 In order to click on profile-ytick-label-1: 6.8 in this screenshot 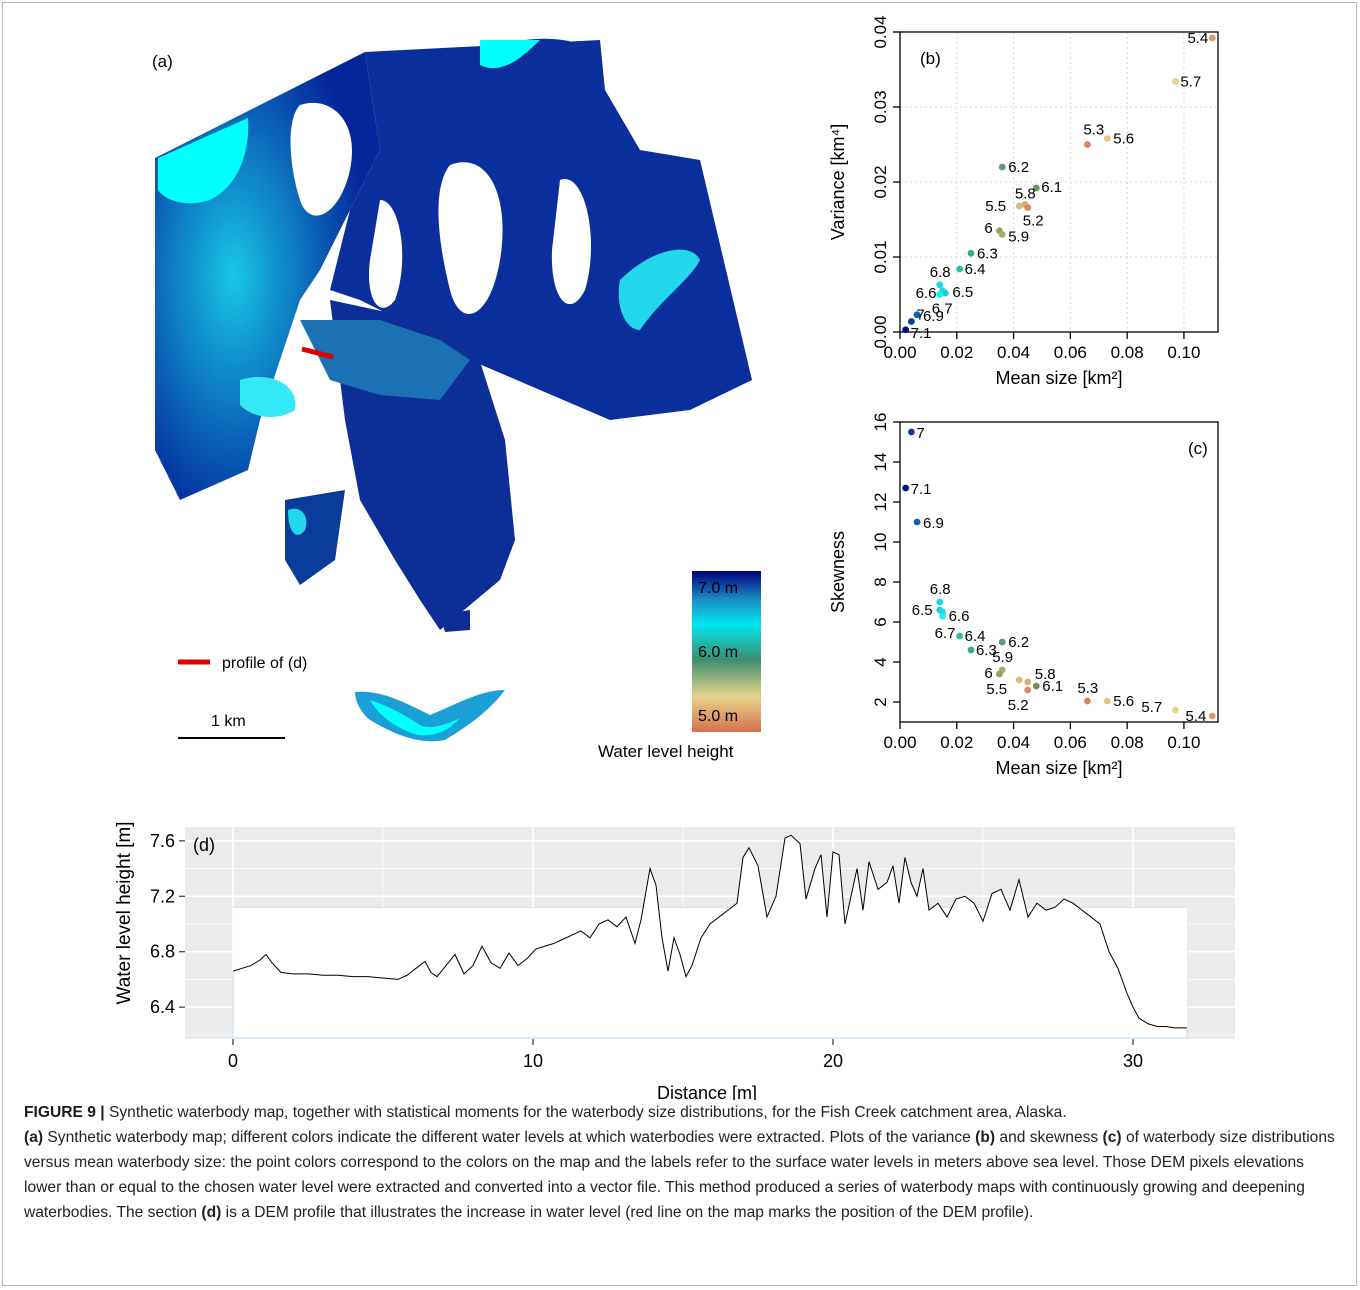, I will do `click(162, 952)`.